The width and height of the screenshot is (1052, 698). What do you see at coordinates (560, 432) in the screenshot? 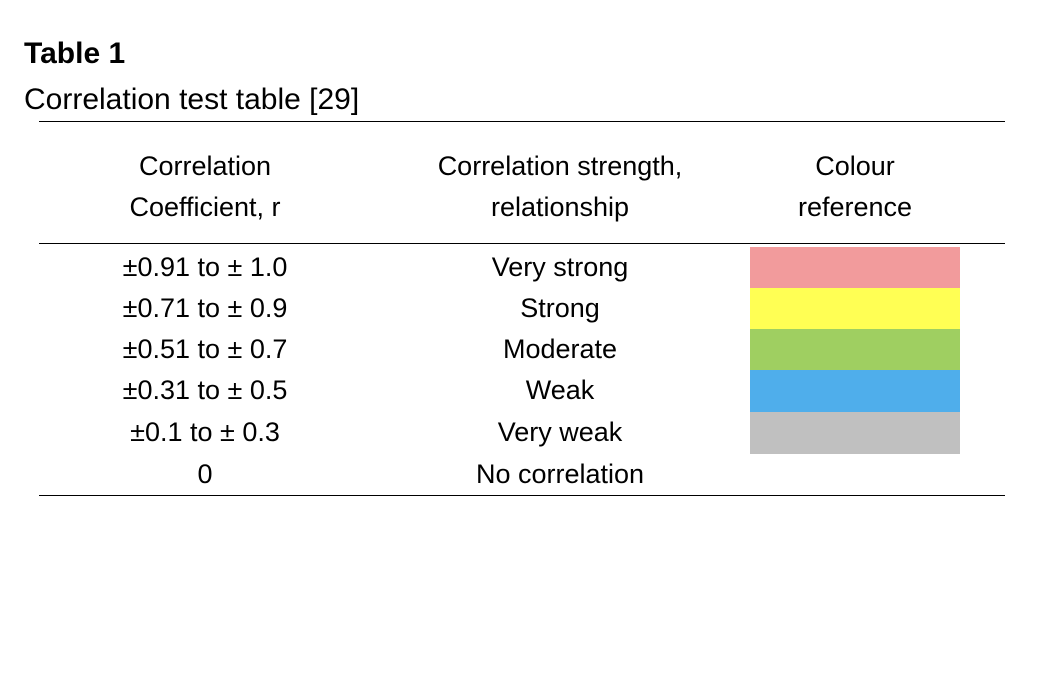
I see `strength-cell: Very weak` at bounding box center [560, 432].